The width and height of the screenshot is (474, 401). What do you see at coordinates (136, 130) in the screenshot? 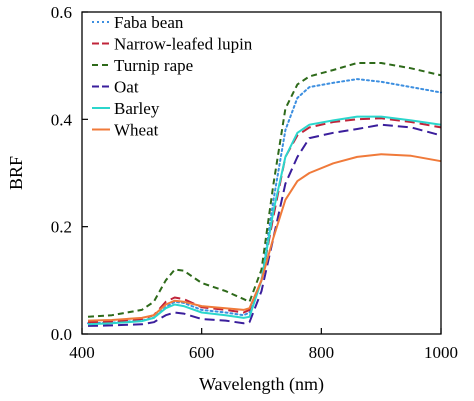
I see `legend-label-5: Wheat` at bounding box center [136, 130].